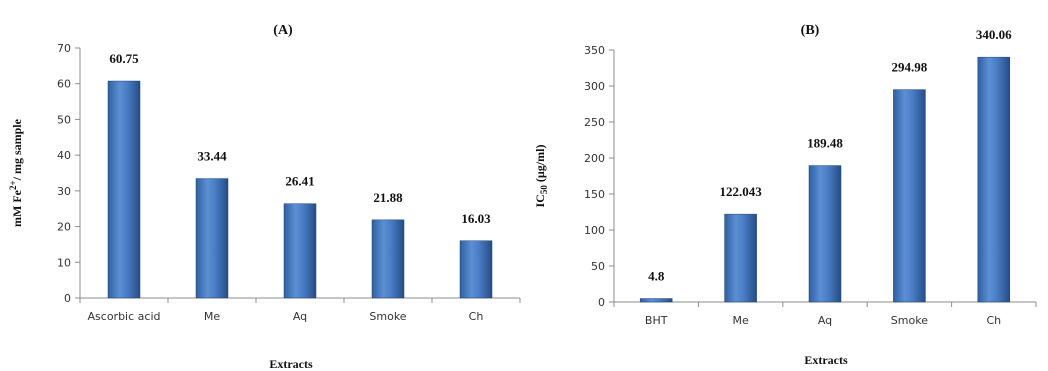 Image resolution: width=1048 pixels, height=371 pixels. Describe the element at coordinates (993, 320) in the screenshot. I see `chart-b-category-label-4: Ch` at that location.